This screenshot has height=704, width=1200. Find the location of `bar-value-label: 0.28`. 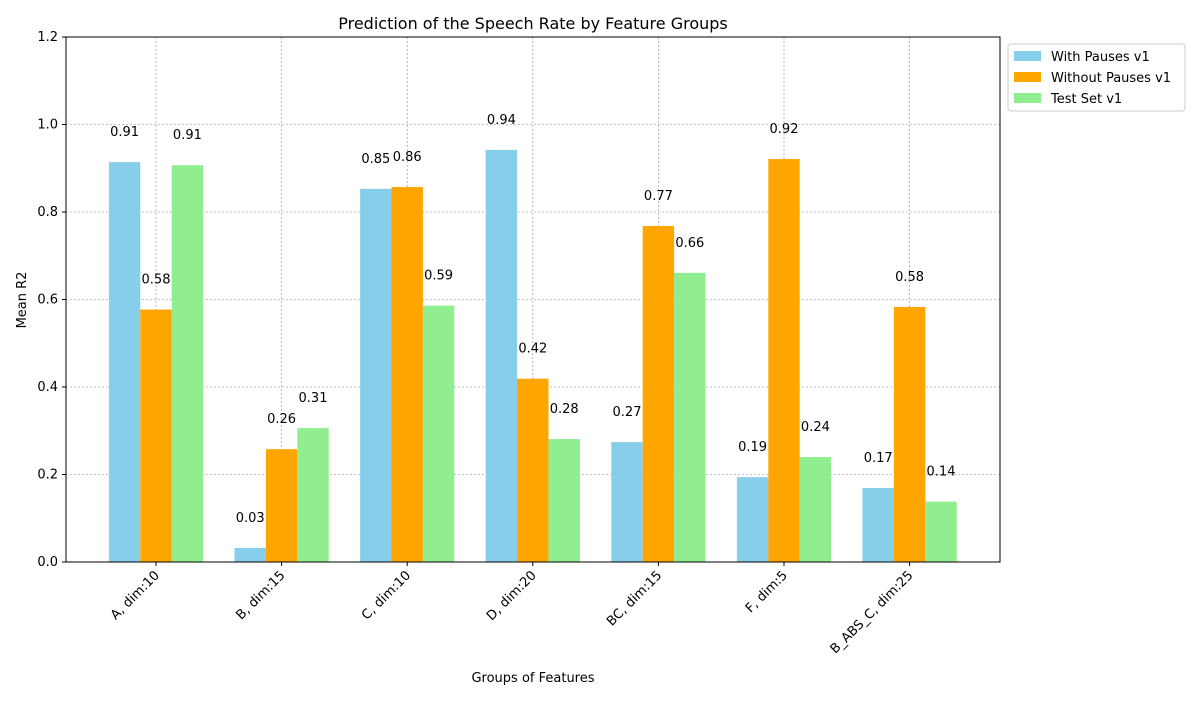

bar-value-label: 0.28 is located at coordinates (564, 409).